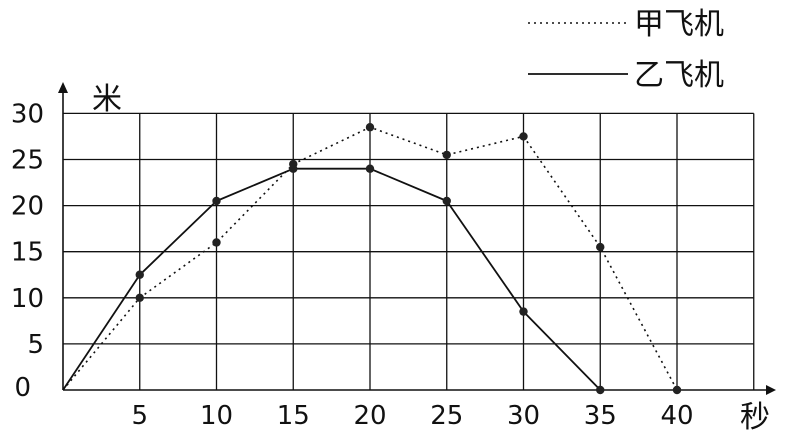 Image resolution: width=803 pixels, height=435 pixels. Describe the element at coordinates (27, 207) in the screenshot. I see `y-tick-label-20: 20` at that location.